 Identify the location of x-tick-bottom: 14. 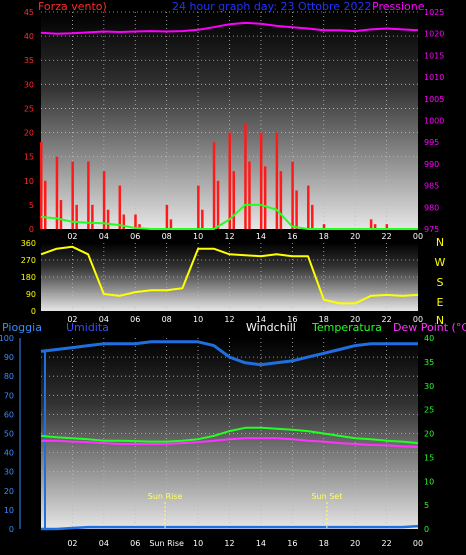
(261, 543).